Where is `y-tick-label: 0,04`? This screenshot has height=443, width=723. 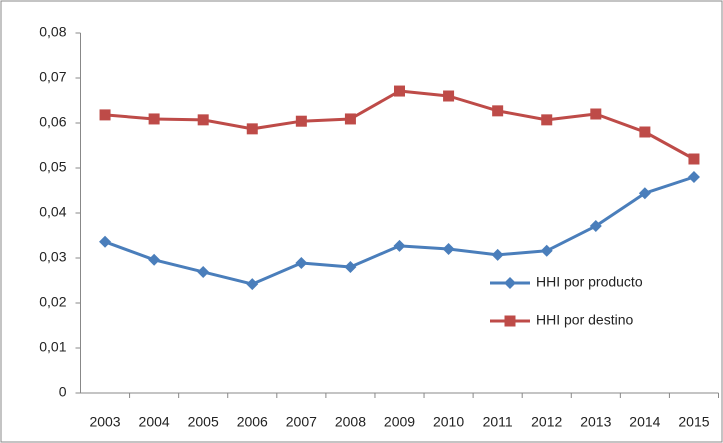
y-tick-label: 0,04 is located at coordinates (52, 212).